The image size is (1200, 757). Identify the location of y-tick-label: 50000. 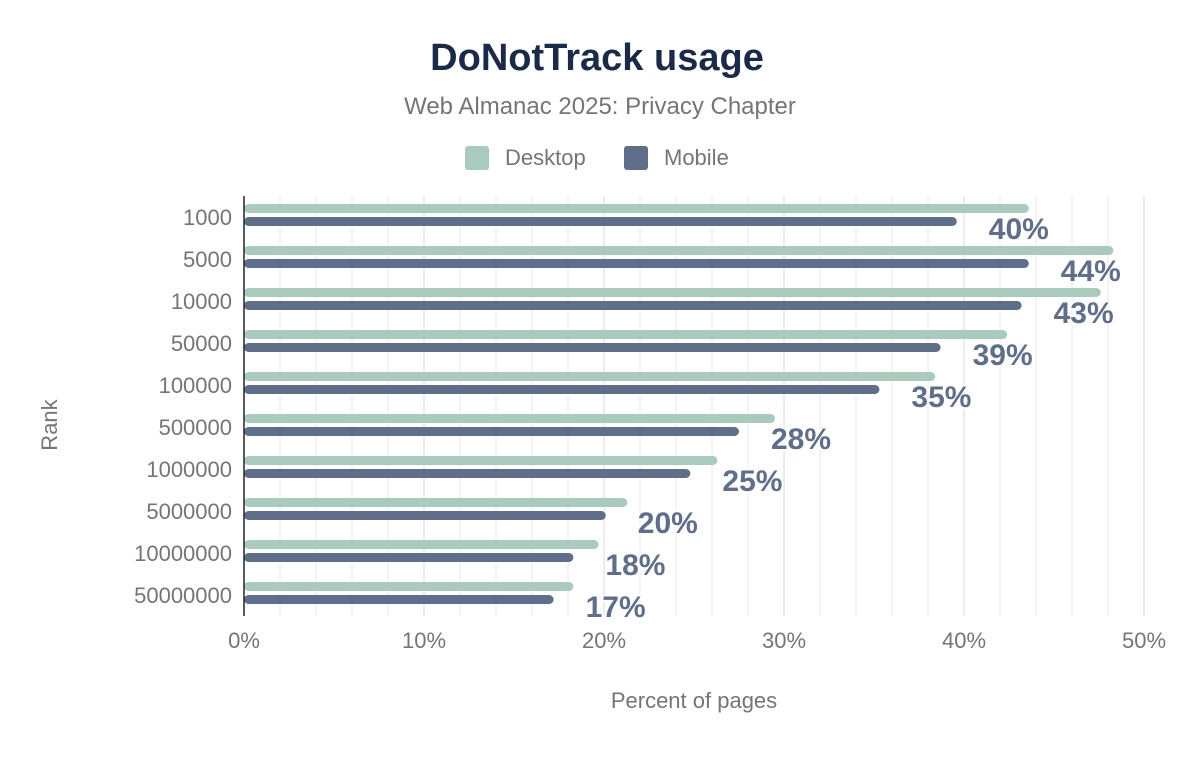
(201, 343).